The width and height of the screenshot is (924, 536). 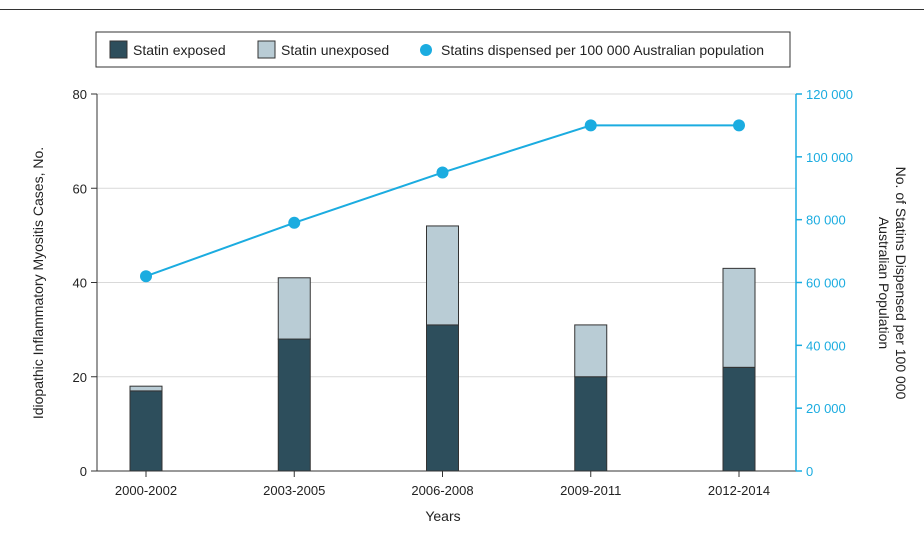 I want to click on right-axis-title-line2: Australian Population, so click(x=884, y=283).